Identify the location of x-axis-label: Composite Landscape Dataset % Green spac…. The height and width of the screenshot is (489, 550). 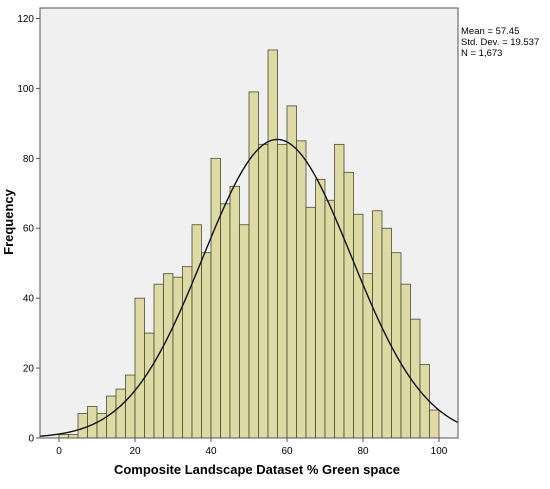
(257, 469).